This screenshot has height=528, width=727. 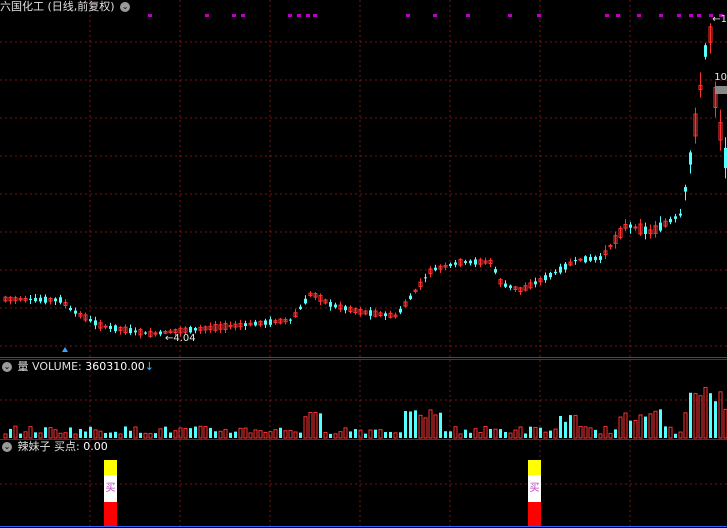 I want to click on chevron-down-icon: ⌄, so click(x=125, y=7).